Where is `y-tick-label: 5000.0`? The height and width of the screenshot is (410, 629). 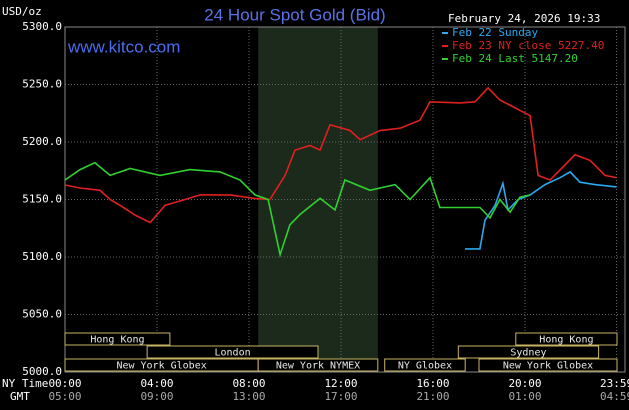 y-tick-label: 5000.0 is located at coordinates (42, 371).